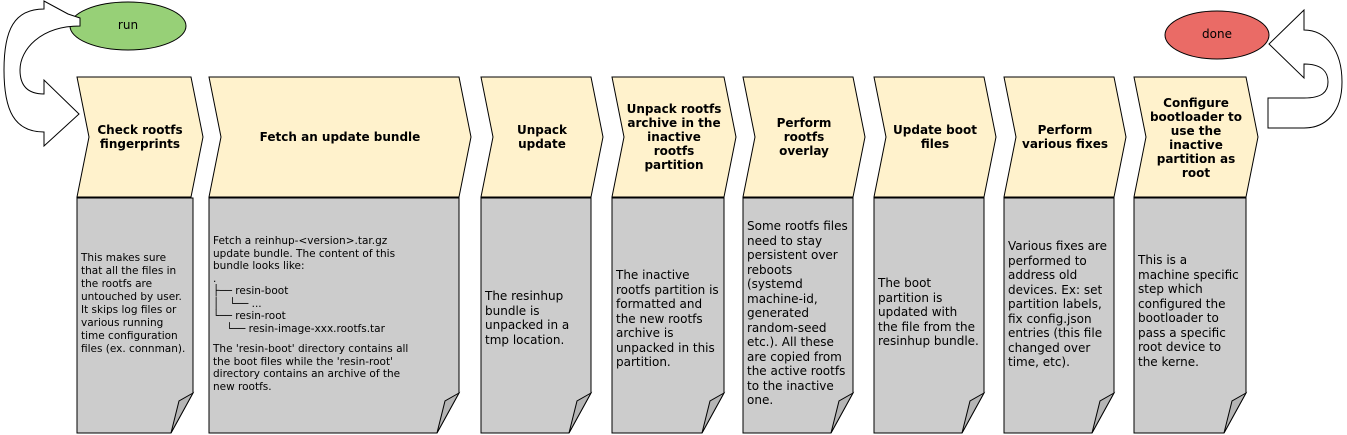  I want to click on note-line: ├── resin-boot, so click(251, 291).